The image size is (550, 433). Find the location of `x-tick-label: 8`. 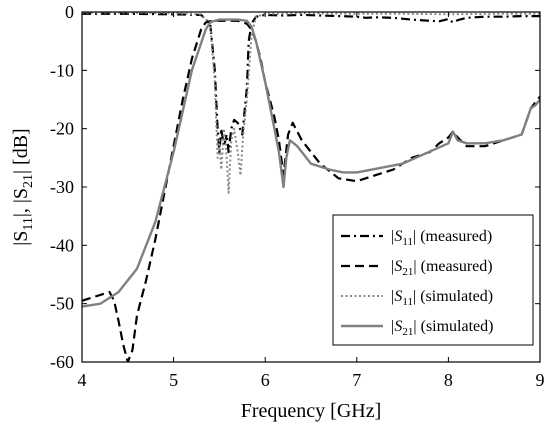

x-tick-label: 8 is located at coordinates (448, 380).